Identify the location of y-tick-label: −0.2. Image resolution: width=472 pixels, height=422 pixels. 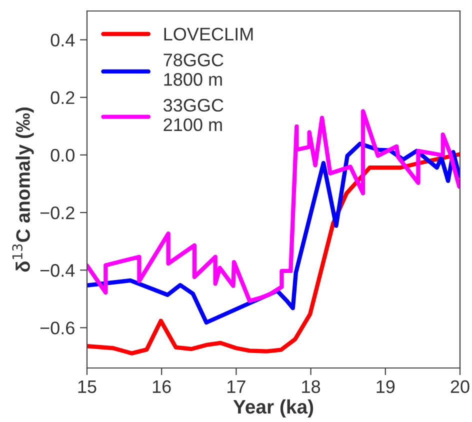
(57, 213).